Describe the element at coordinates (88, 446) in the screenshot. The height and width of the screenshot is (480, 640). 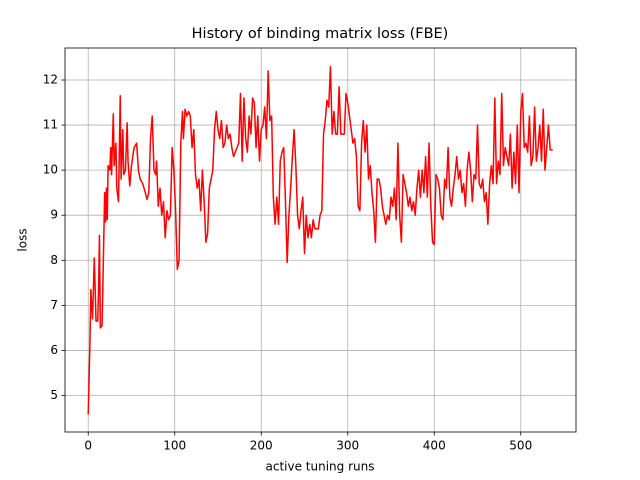
I see `x-tick-label: 0` at that location.